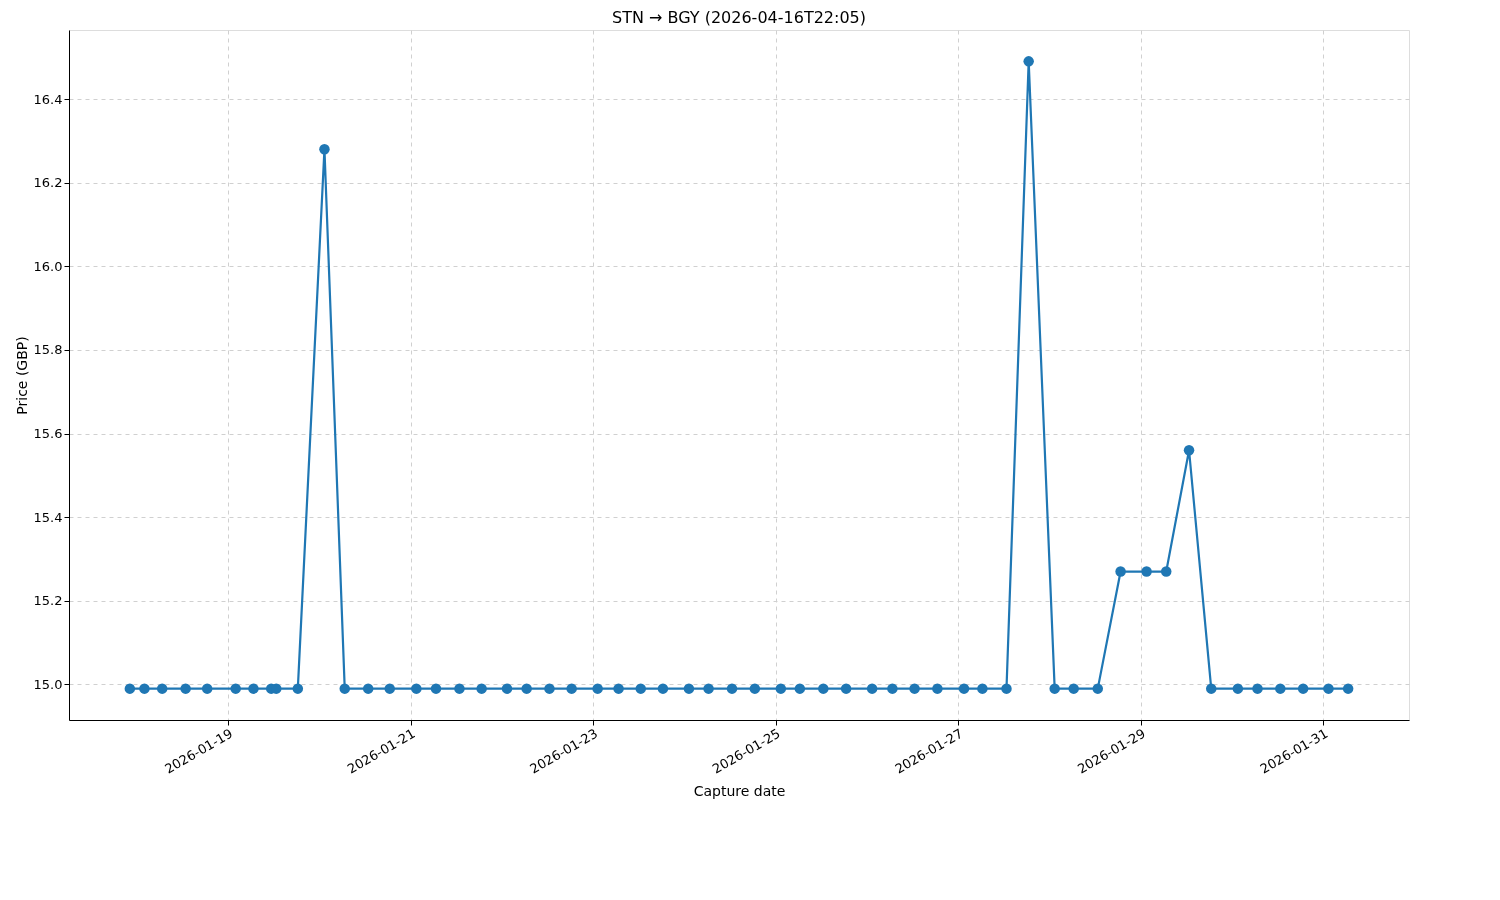 This screenshot has width=1500, height=900. I want to click on y-tick-label: 16.0, so click(48, 266).